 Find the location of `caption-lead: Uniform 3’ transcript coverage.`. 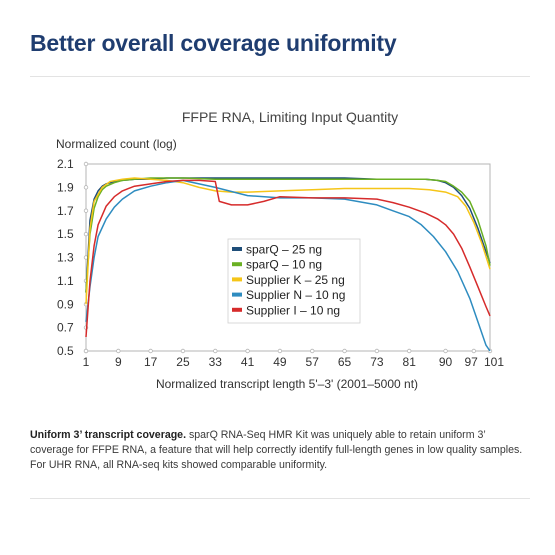

caption-lead: Uniform 3’ transcript coverage. is located at coordinates (108, 435).